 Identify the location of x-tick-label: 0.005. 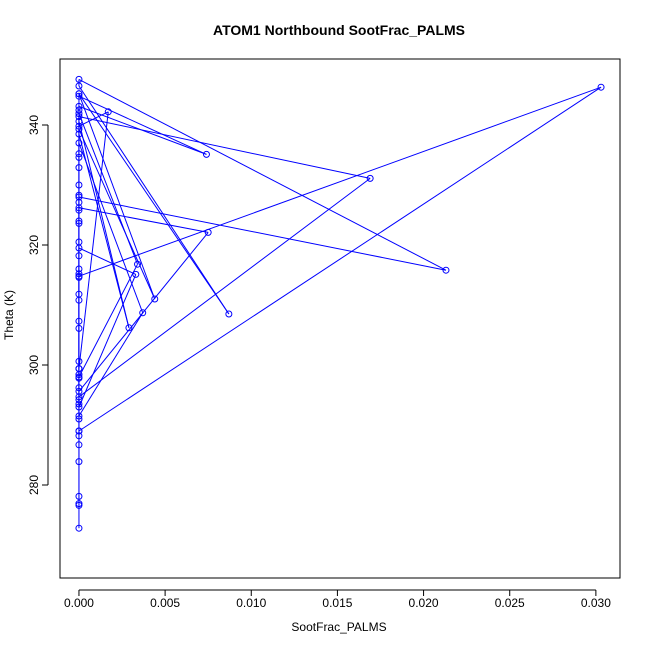
(165, 603).